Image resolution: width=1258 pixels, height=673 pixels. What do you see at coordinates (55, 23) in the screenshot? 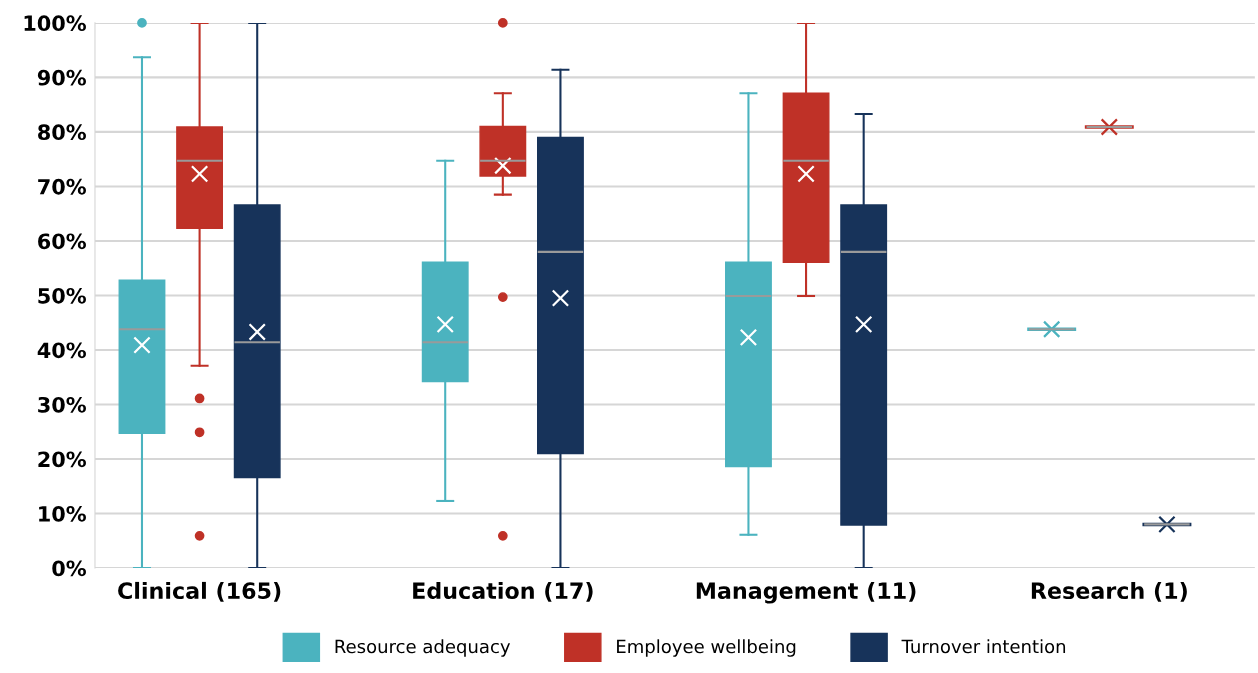
I see `y-tick-label: 100%` at bounding box center [55, 23].